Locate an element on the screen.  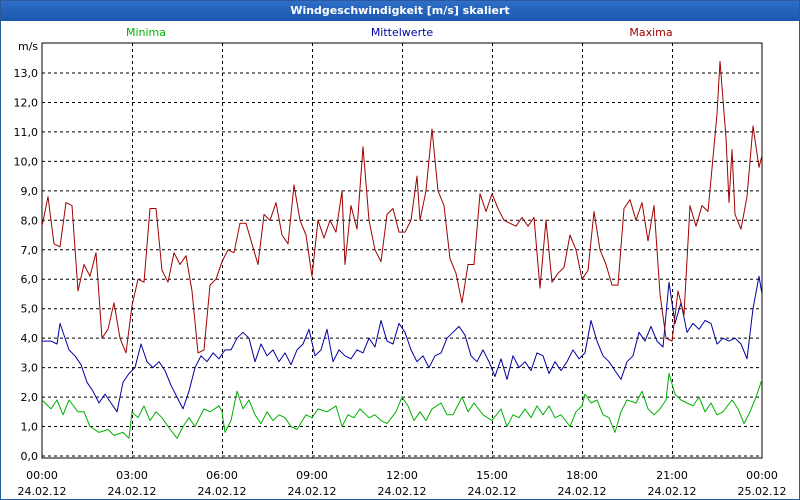
x-tick-date: 25.02.12 is located at coordinates (762, 491).